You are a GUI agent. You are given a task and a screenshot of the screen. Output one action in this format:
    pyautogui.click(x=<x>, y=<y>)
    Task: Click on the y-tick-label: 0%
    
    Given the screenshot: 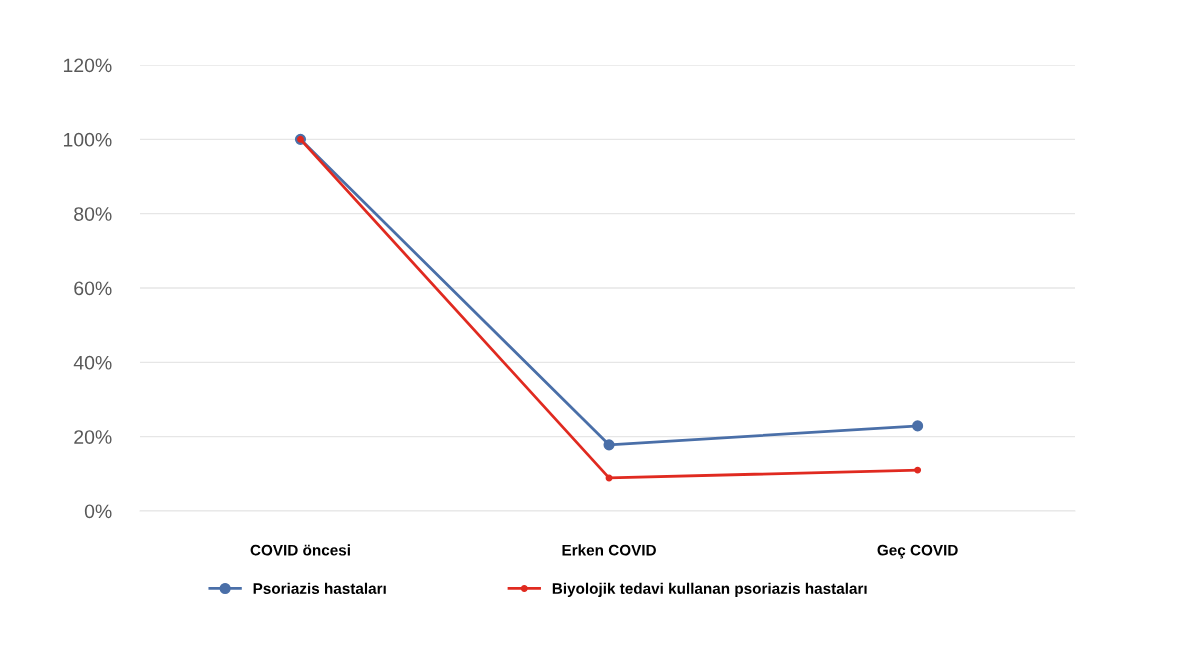 What is the action you would take?
    pyautogui.click(x=98, y=511)
    